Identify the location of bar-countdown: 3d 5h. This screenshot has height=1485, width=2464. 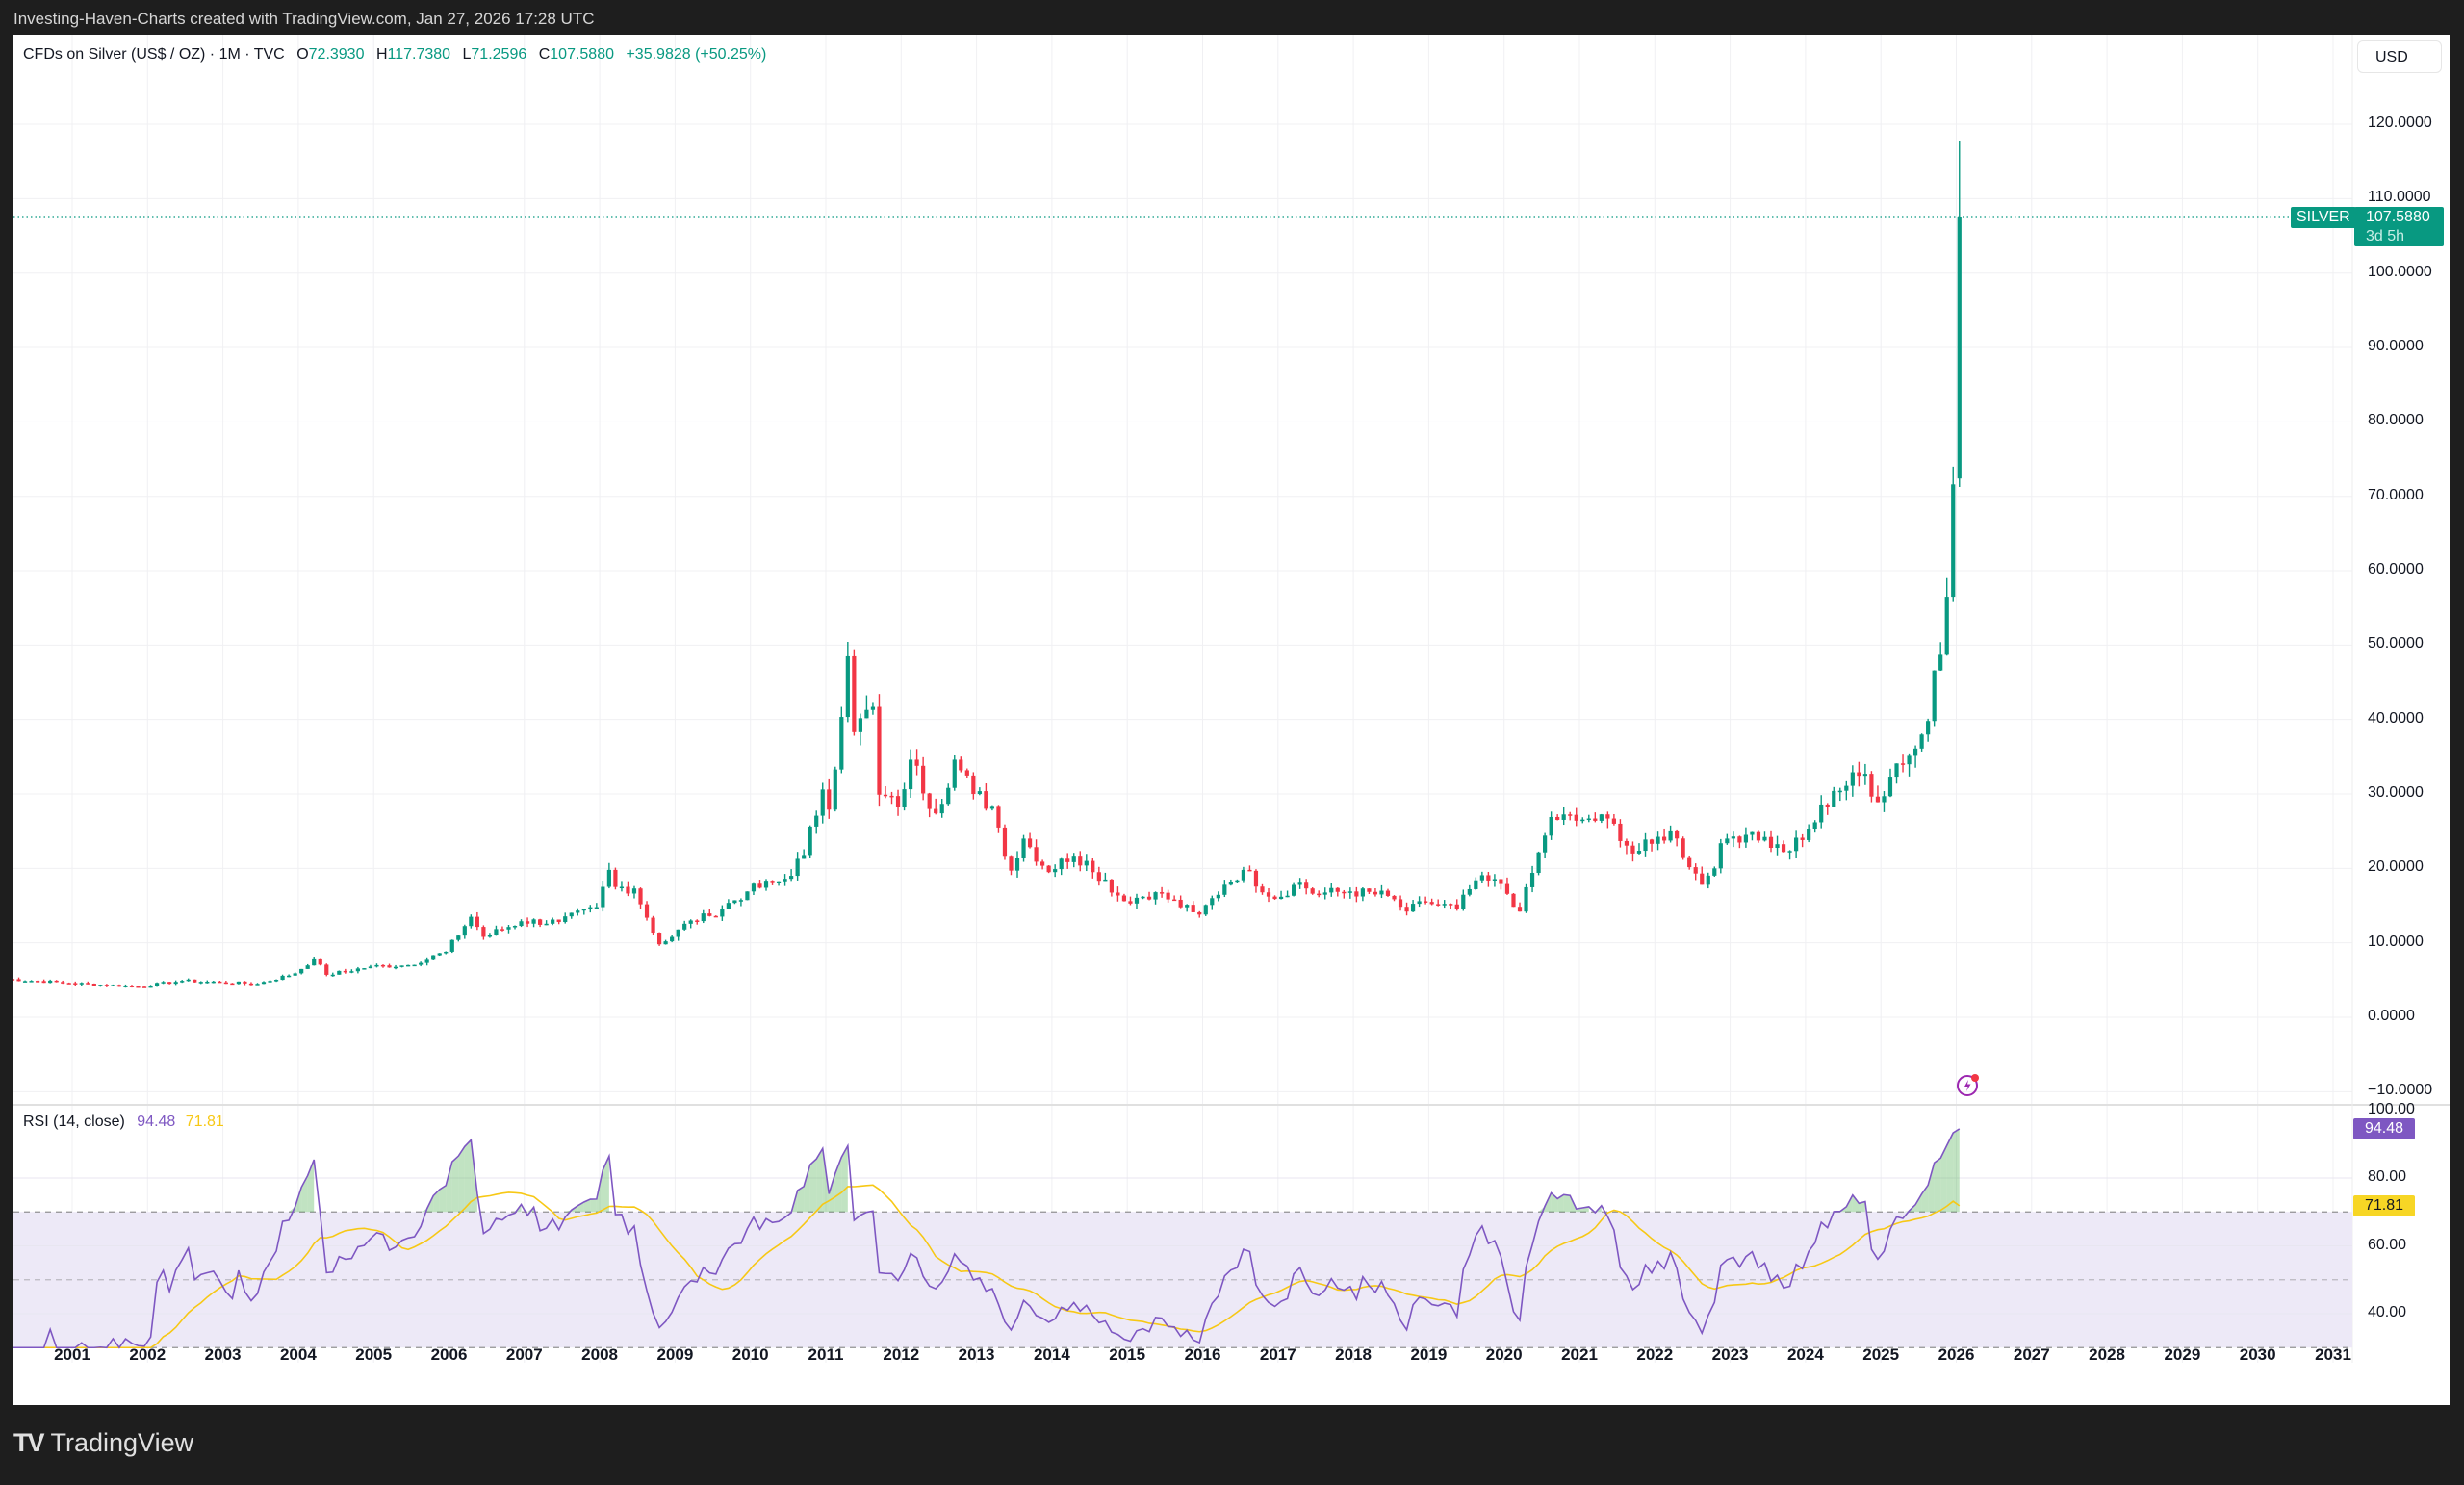
(2385, 236).